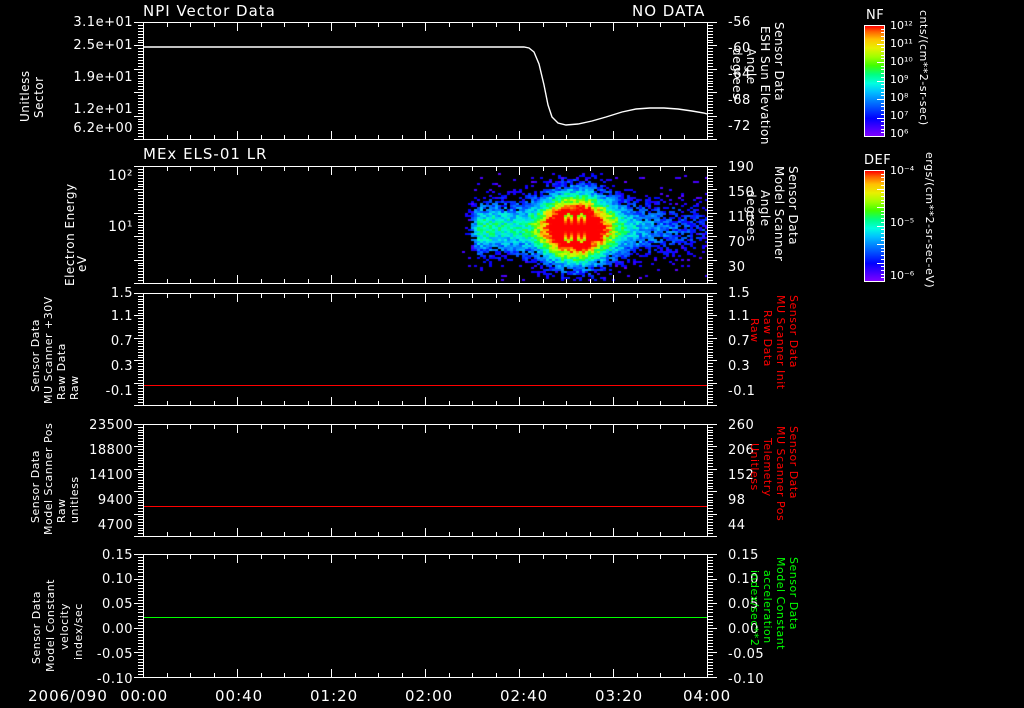  Describe the element at coordinates (780, 474) in the screenshot. I see `panel-4-right-axis-label-line-1: MU Scanner Pos` at that location.